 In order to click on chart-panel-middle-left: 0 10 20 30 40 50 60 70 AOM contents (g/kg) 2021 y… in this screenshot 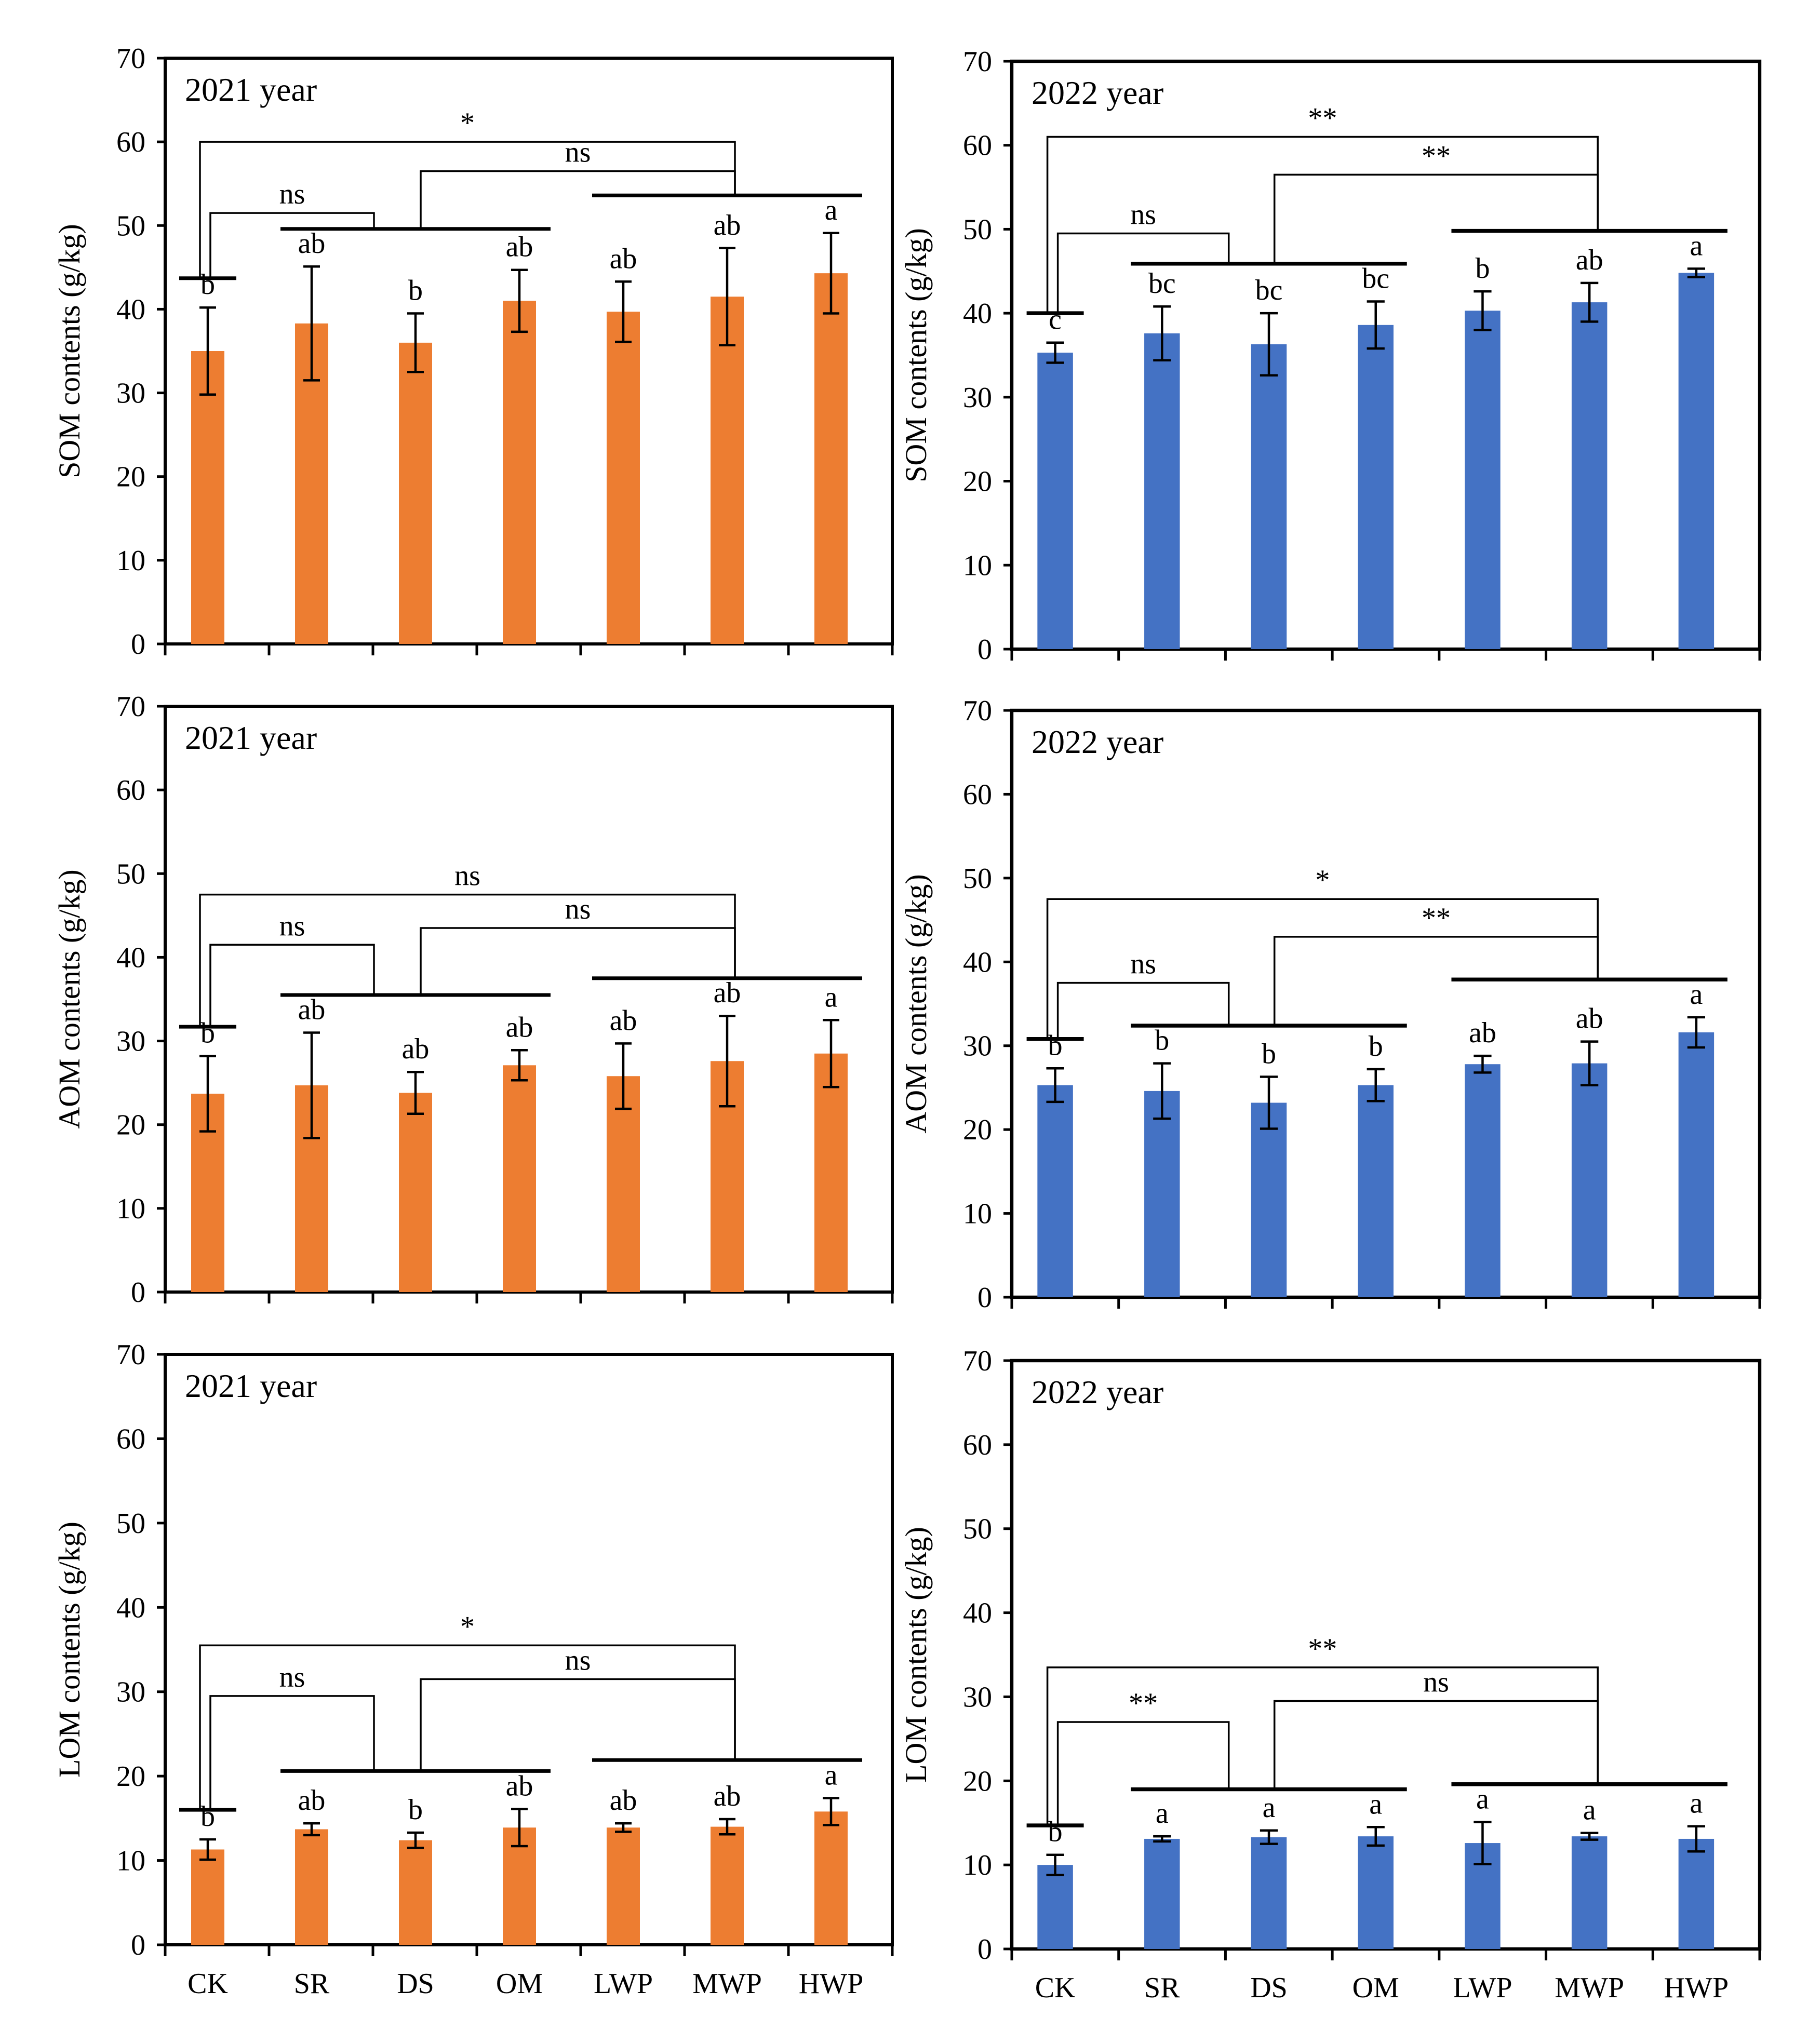, I will do `click(473, 1000)`.